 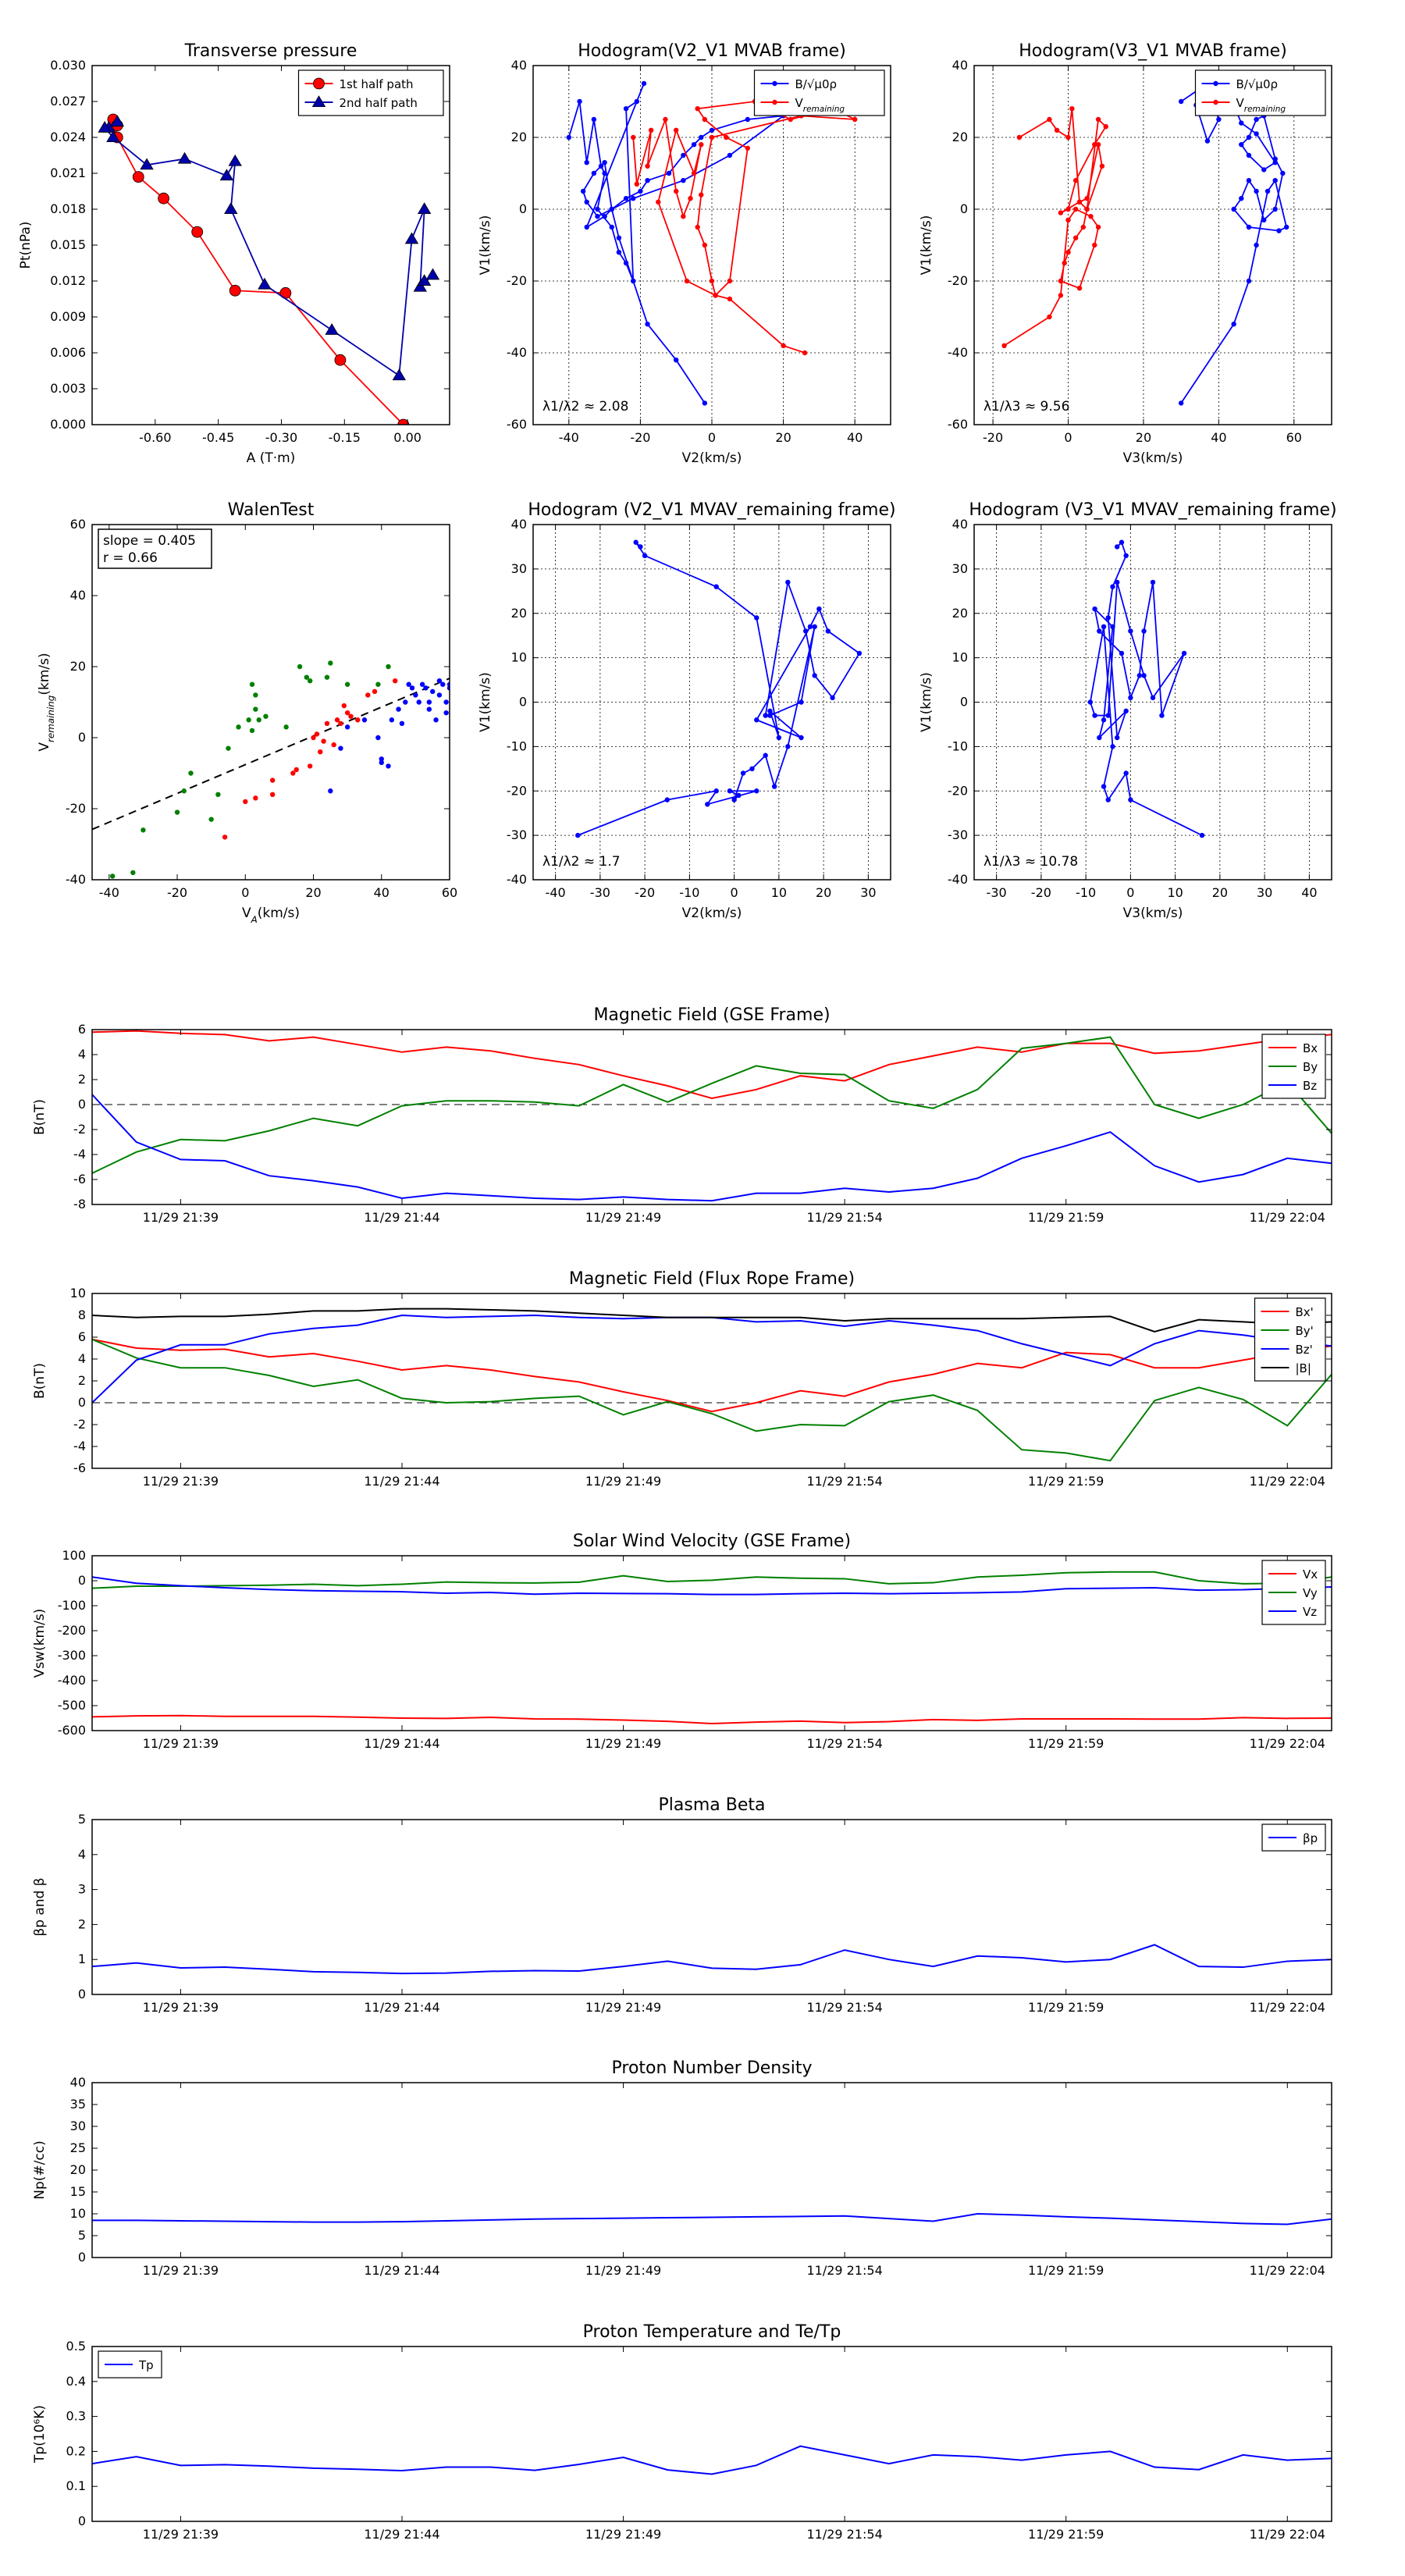 What do you see at coordinates (1305, 1312) in the screenshot?
I see `legend-label: Bx'` at bounding box center [1305, 1312].